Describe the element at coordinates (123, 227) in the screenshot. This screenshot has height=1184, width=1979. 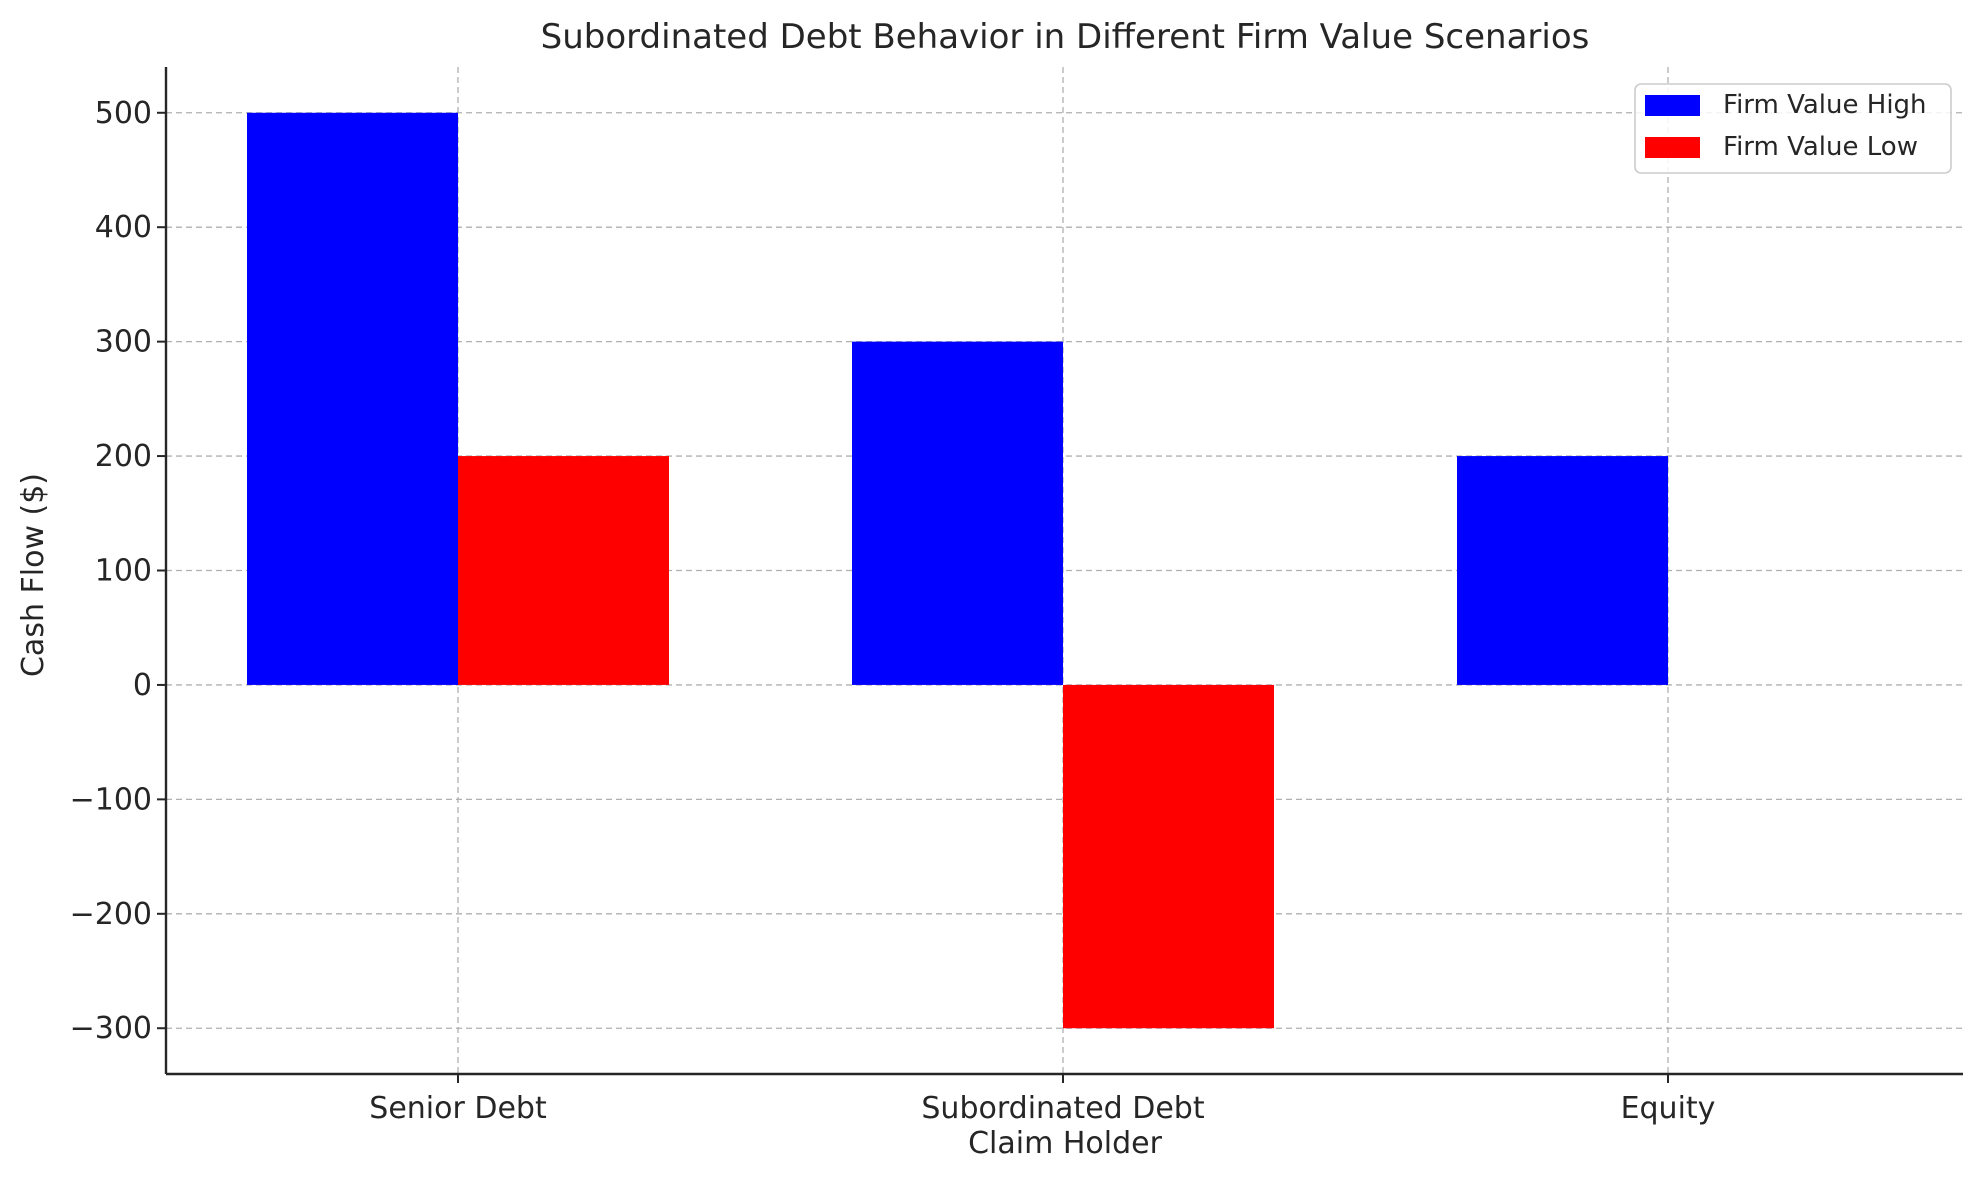
I see `y-tick-label: 400` at that location.